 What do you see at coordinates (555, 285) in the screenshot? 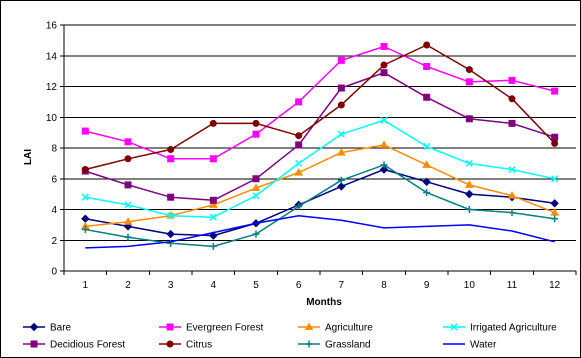
I see `x-tick-label: 12` at bounding box center [555, 285].